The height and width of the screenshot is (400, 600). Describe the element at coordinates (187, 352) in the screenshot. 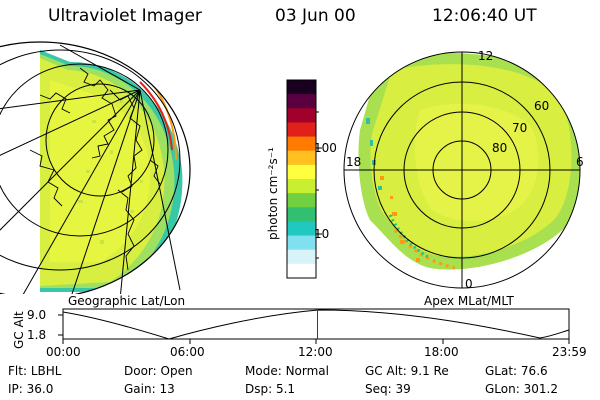

I see `timeline-xtick: 06:00` at that location.